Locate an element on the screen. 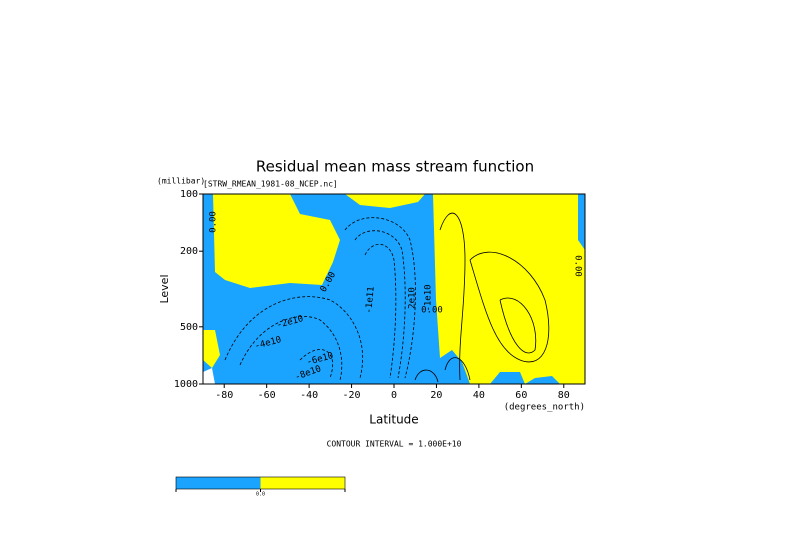 The height and width of the screenshot is (558, 789). positive-contours is located at coordinates (482, 297).